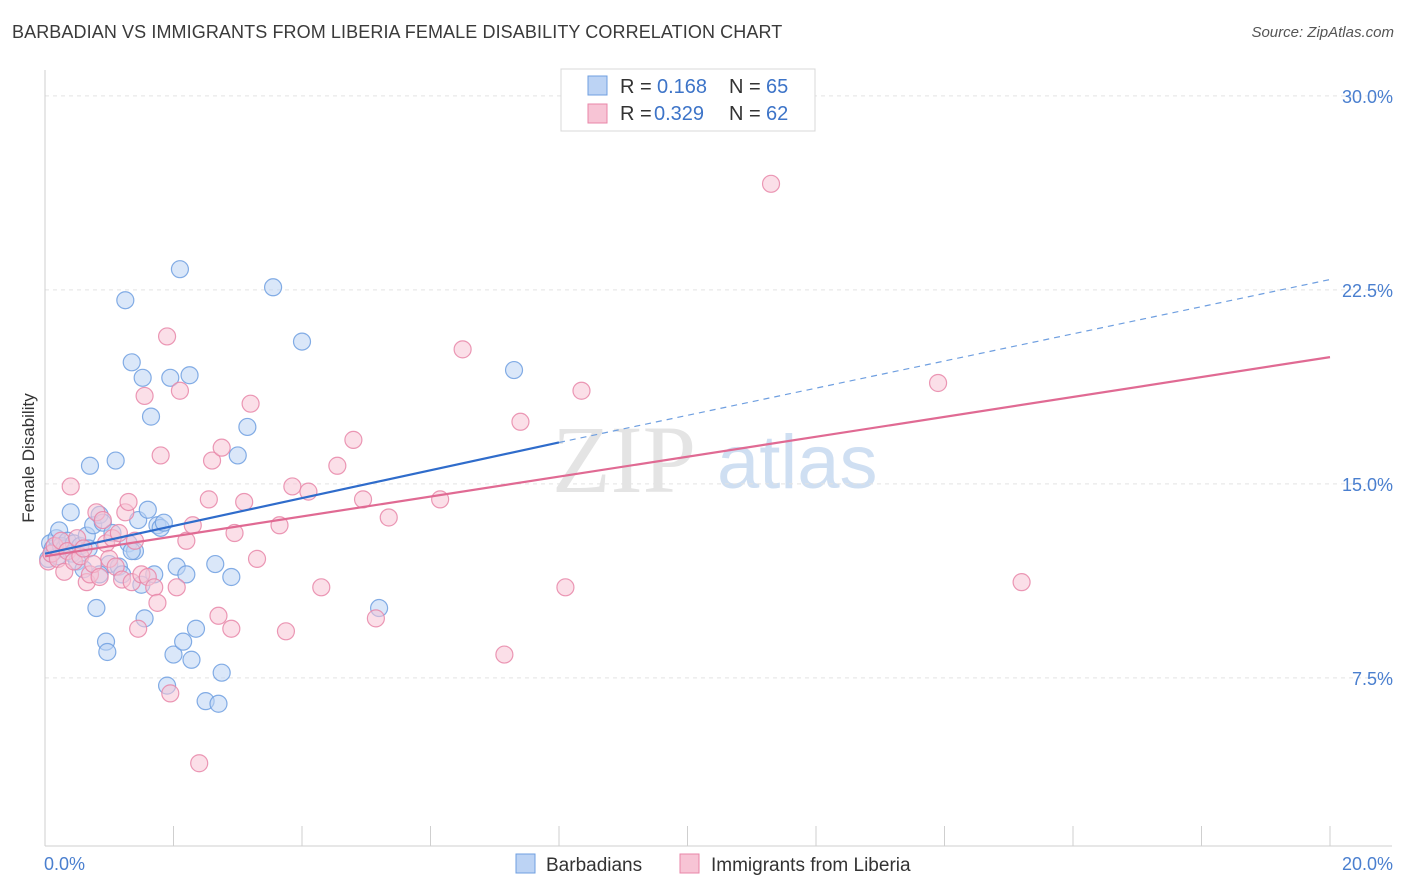 This screenshot has width=1406, height=892. I want to click on legend-n-value-1: 65, so click(777, 87).